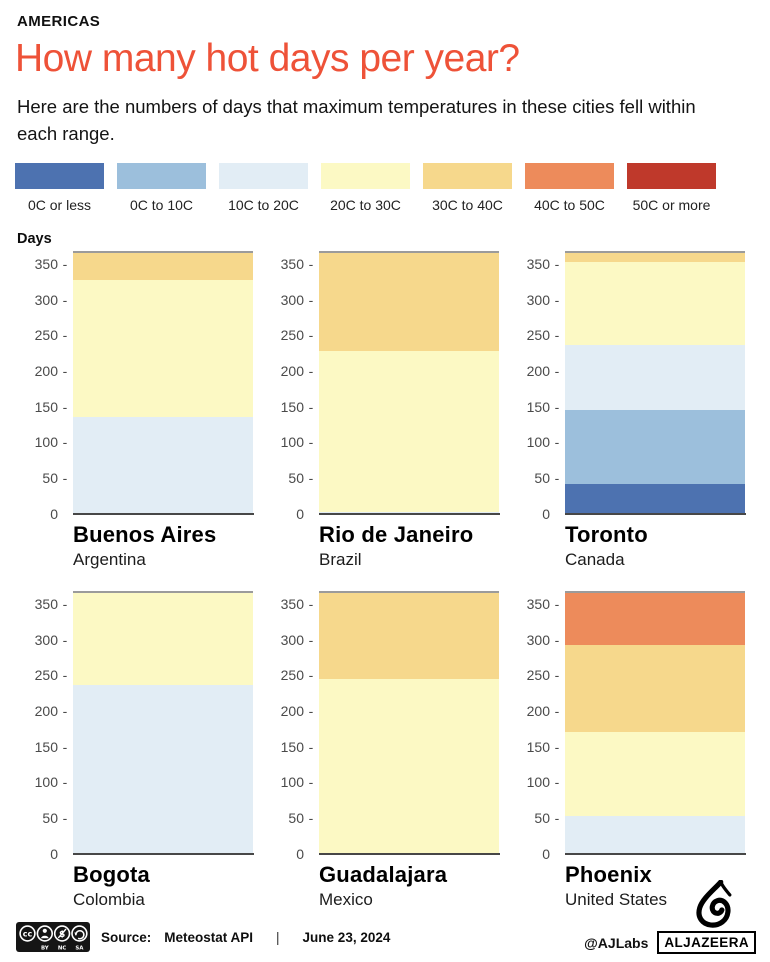 This screenshot has height=962, width=770. I want to click on city-label: Bogota, so click(111, 874).